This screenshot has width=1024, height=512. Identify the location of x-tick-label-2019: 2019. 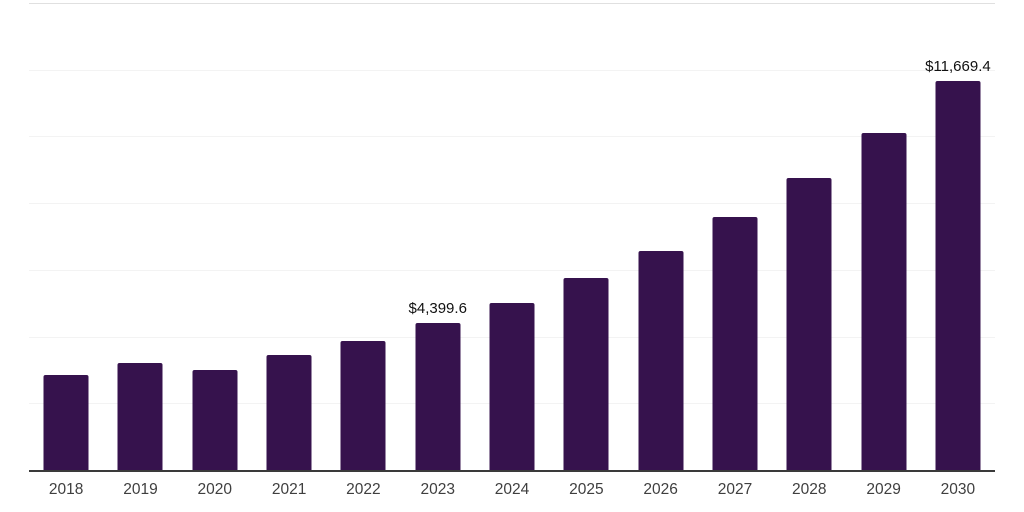
(140, 489).